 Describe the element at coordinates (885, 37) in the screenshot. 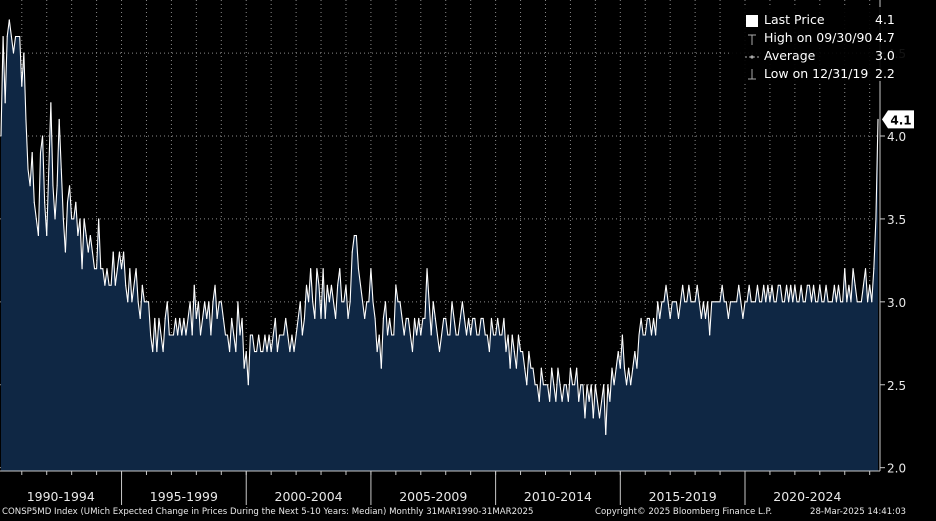

I see `legend-value: 4.7` at that location.